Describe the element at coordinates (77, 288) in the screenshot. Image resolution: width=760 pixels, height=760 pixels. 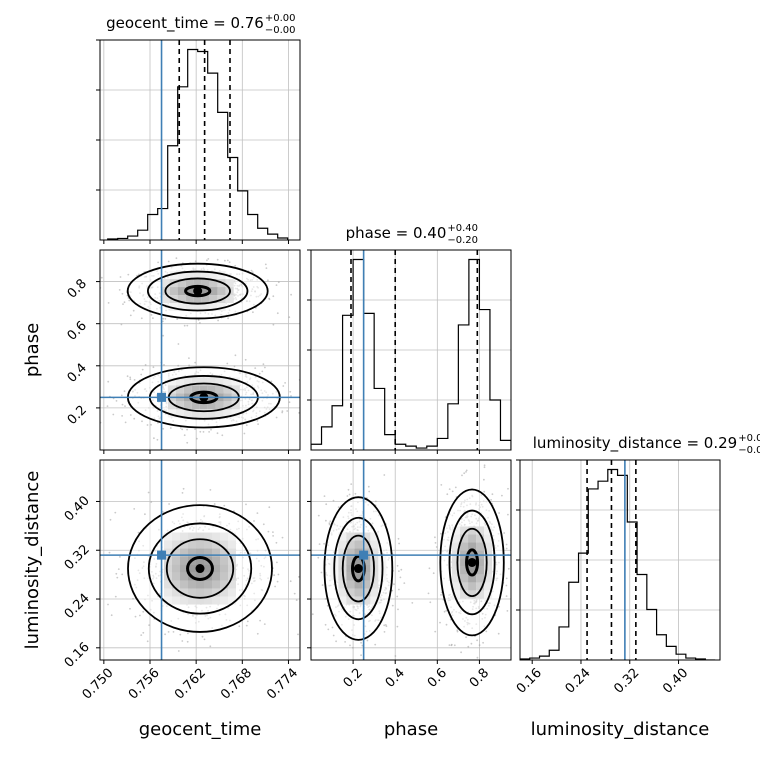
I see `y-tick-label: 0.8` at that location.